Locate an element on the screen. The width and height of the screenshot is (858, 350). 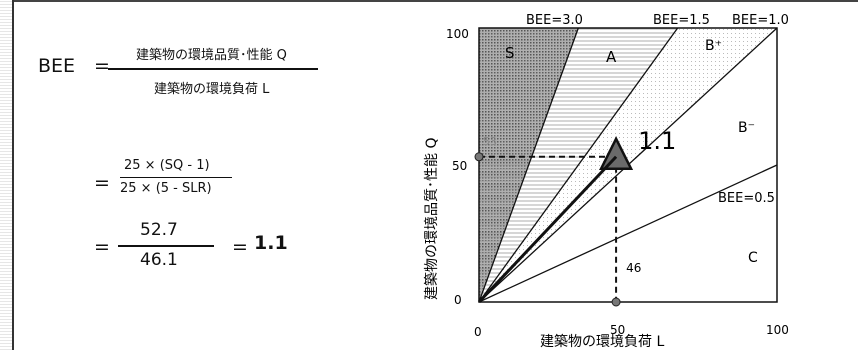
numerator-formula: 25 × (SQ - 1) is located at coordinates (167, 165).